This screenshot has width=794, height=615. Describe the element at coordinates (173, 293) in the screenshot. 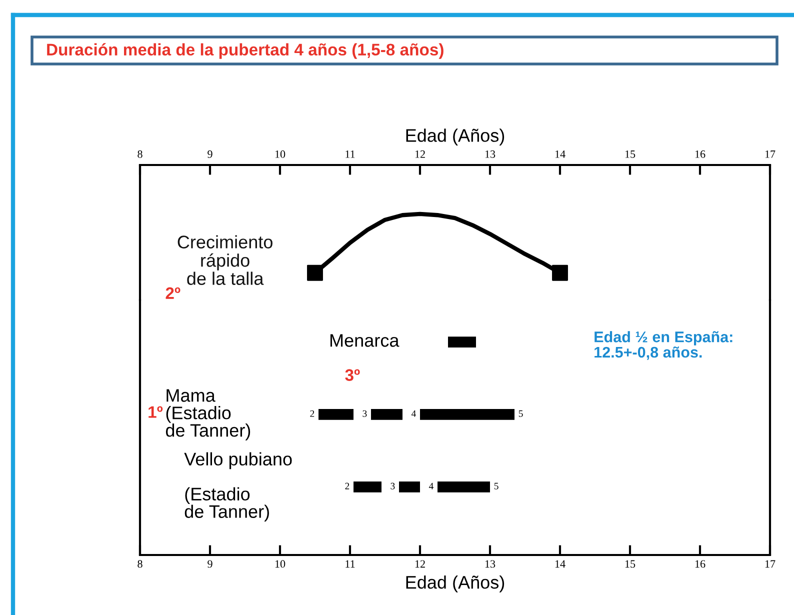

I see `text: 2º` at that location.